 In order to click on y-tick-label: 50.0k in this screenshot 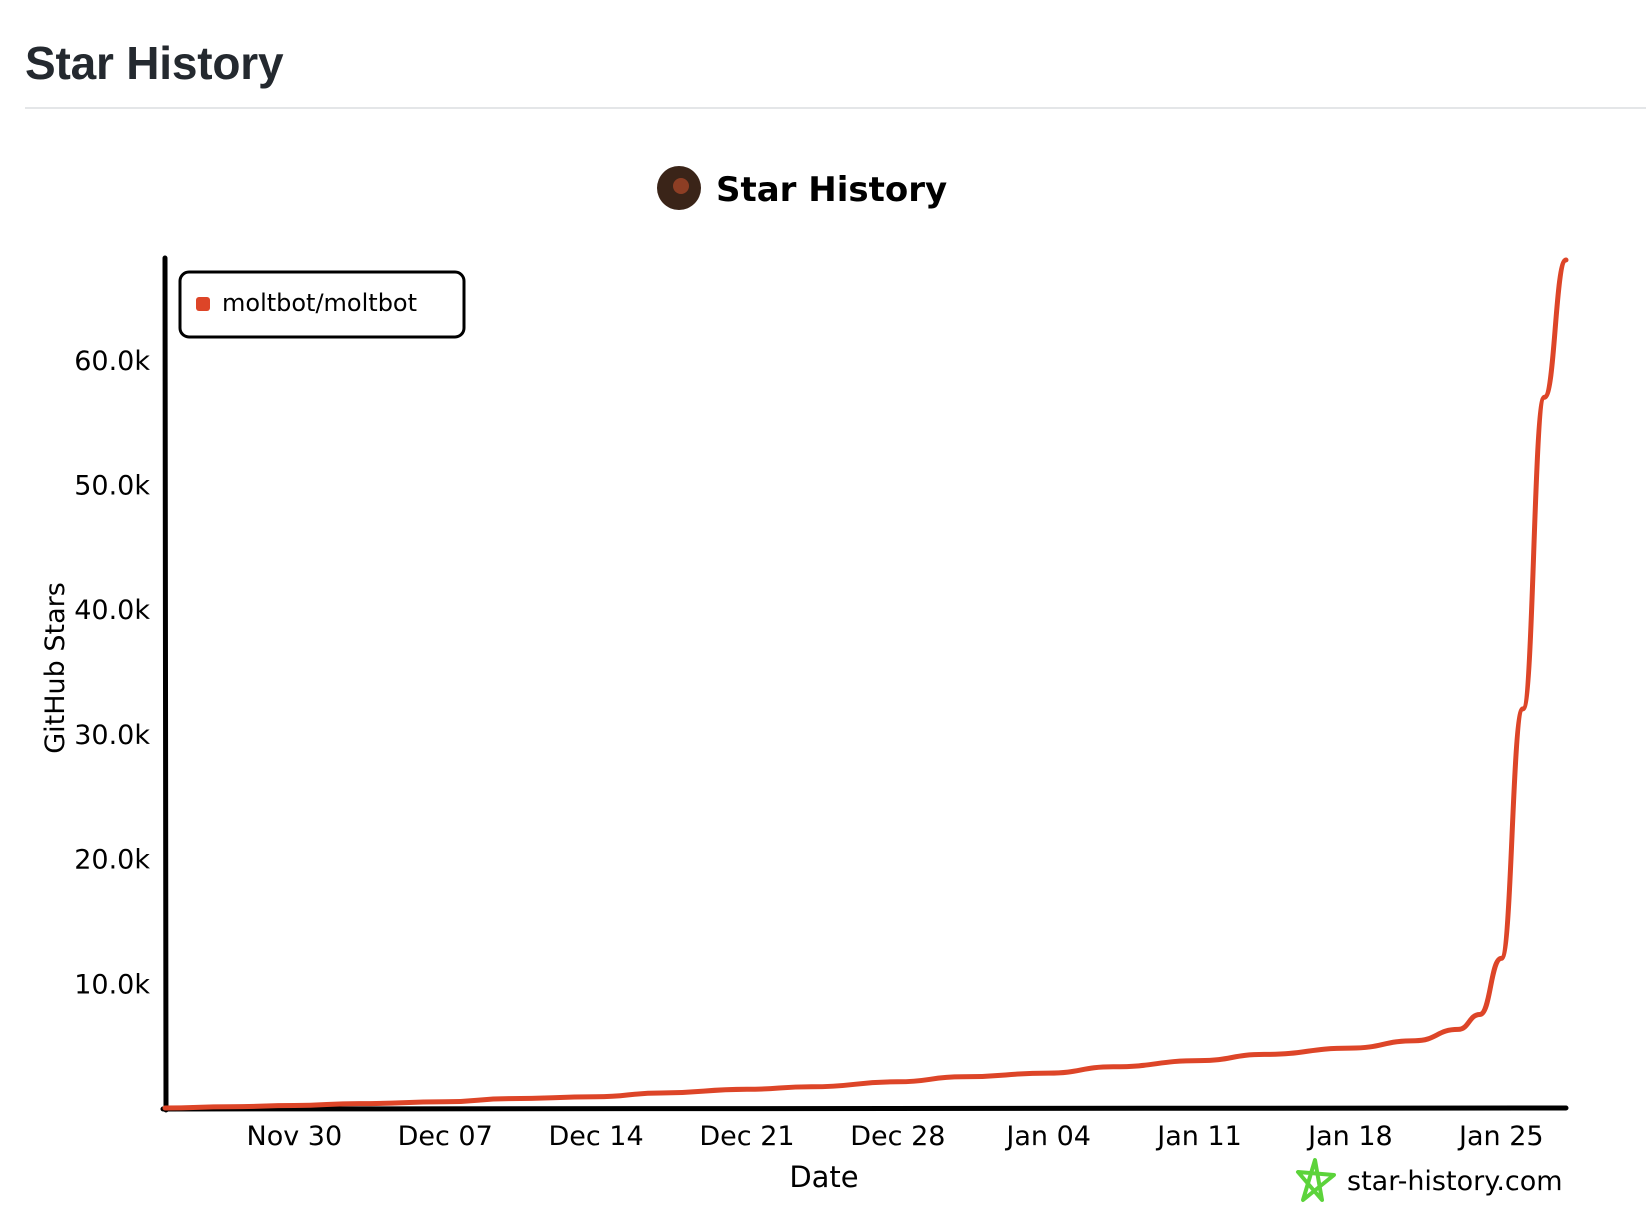, I will do `click(112, 485)`.